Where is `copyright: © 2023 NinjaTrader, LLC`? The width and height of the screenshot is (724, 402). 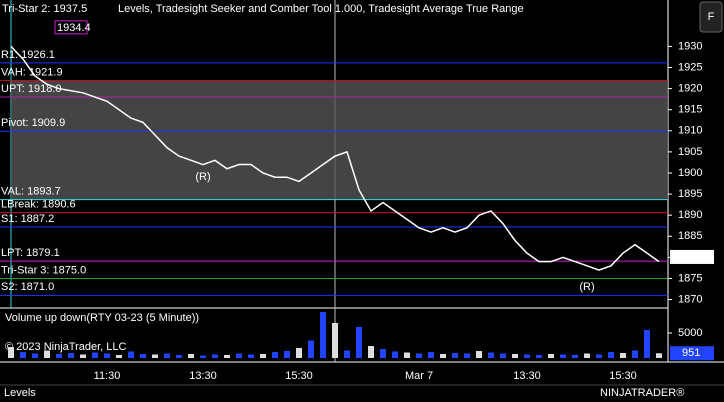
copyright: © 2023 NinjaTrader, LLC is located at coordinates (65, 347).